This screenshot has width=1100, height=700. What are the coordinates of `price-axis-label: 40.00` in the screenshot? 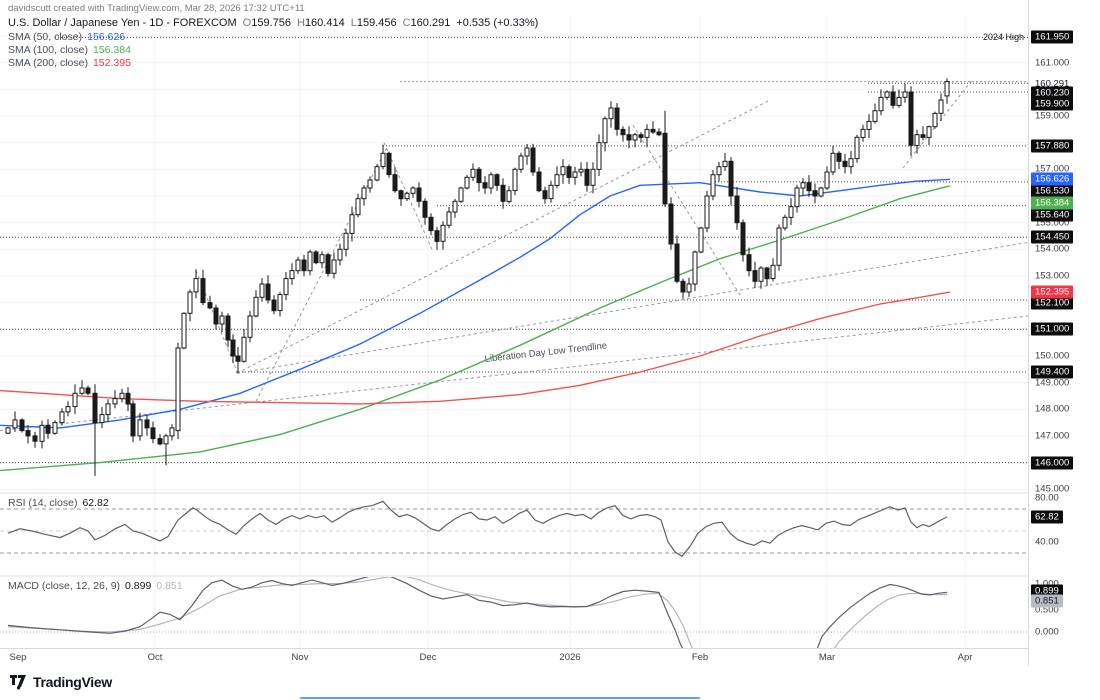 It's located at (1047, 542).